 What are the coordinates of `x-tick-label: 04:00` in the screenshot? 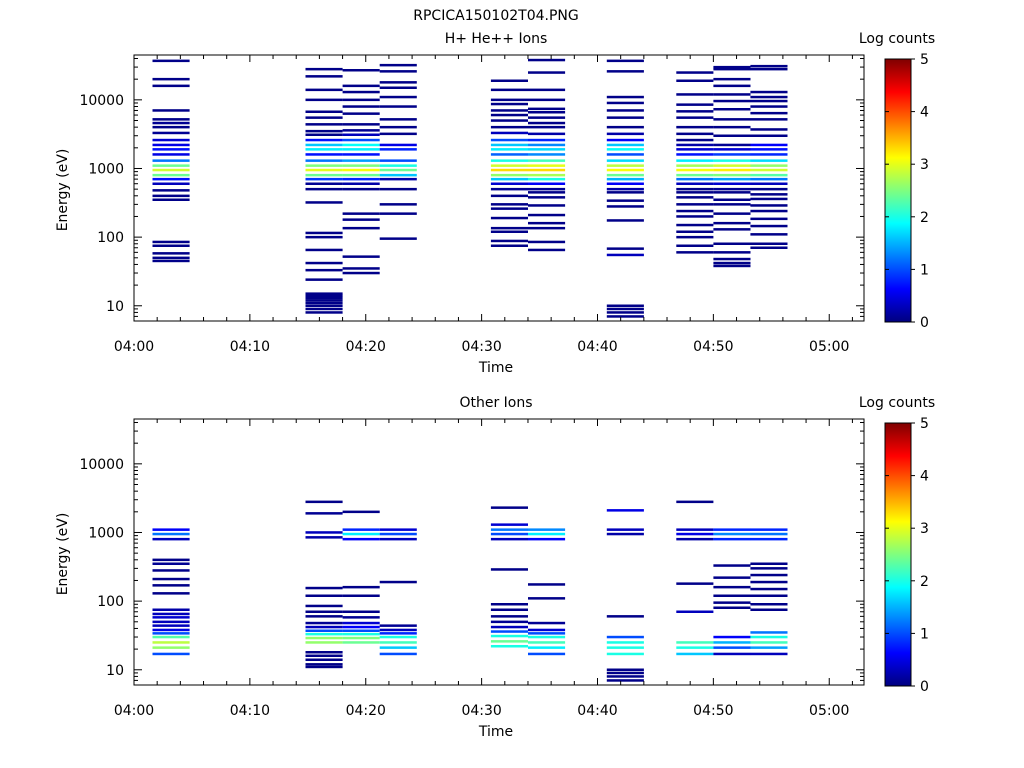 It's located at (134, 347).